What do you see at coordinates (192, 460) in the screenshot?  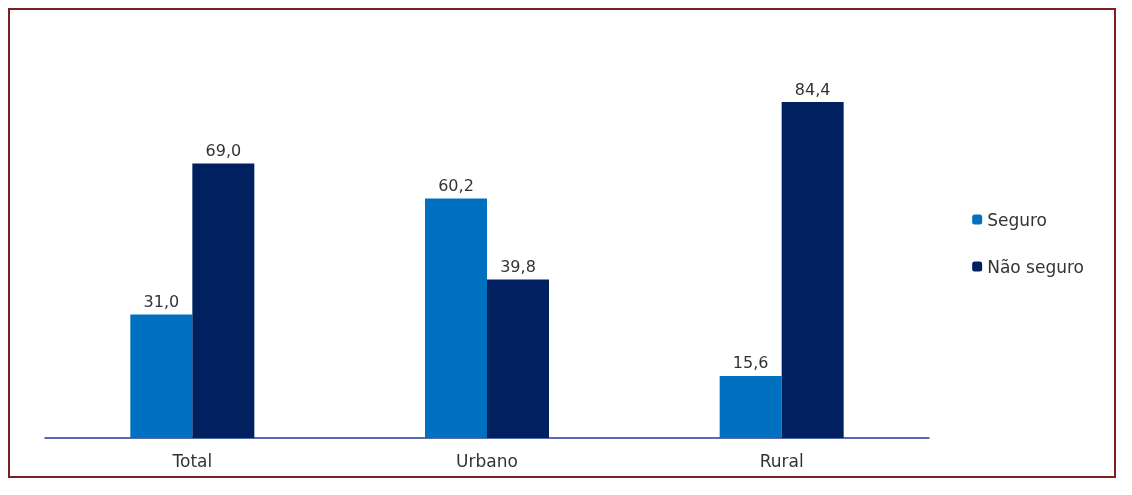 I see `x-tick-label: Total` at bounding box center [192, 460].